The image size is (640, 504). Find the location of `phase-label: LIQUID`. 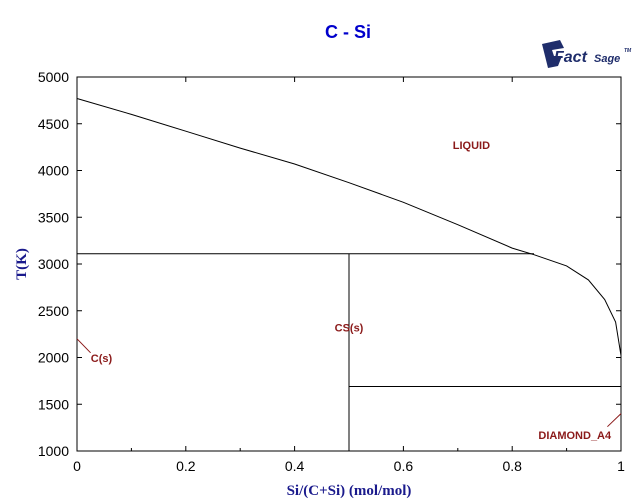

phase-label: LIQUID is located at coordinates (471, 146).